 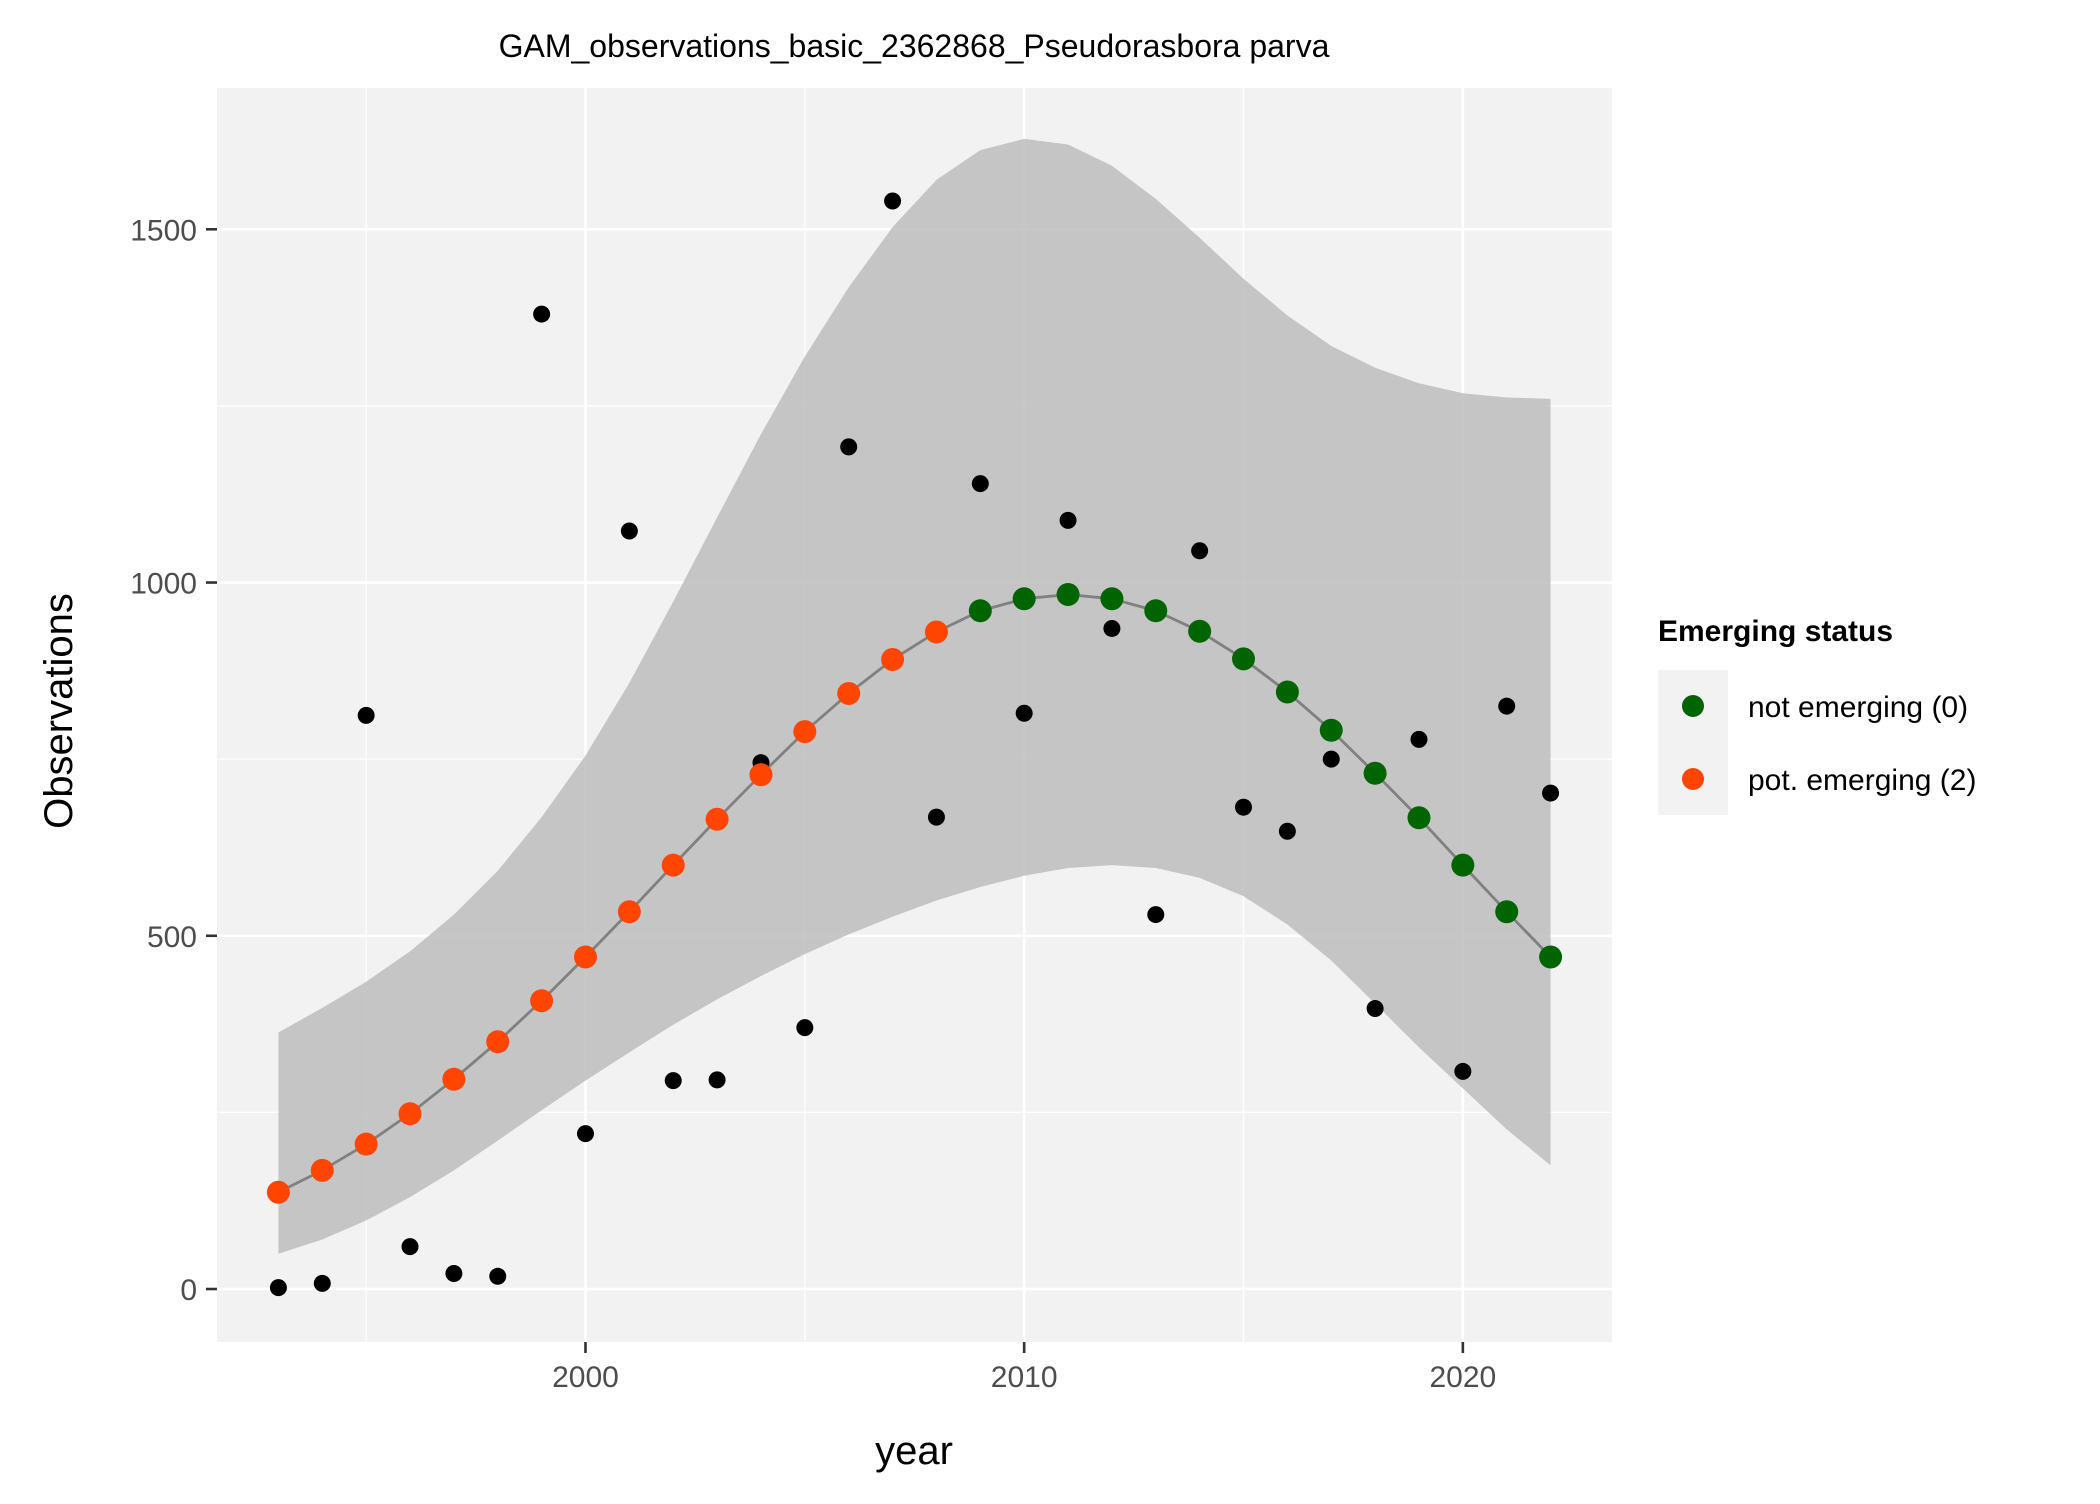 I want to click on y-tick-label: 1500, so click(x=163, y=230).